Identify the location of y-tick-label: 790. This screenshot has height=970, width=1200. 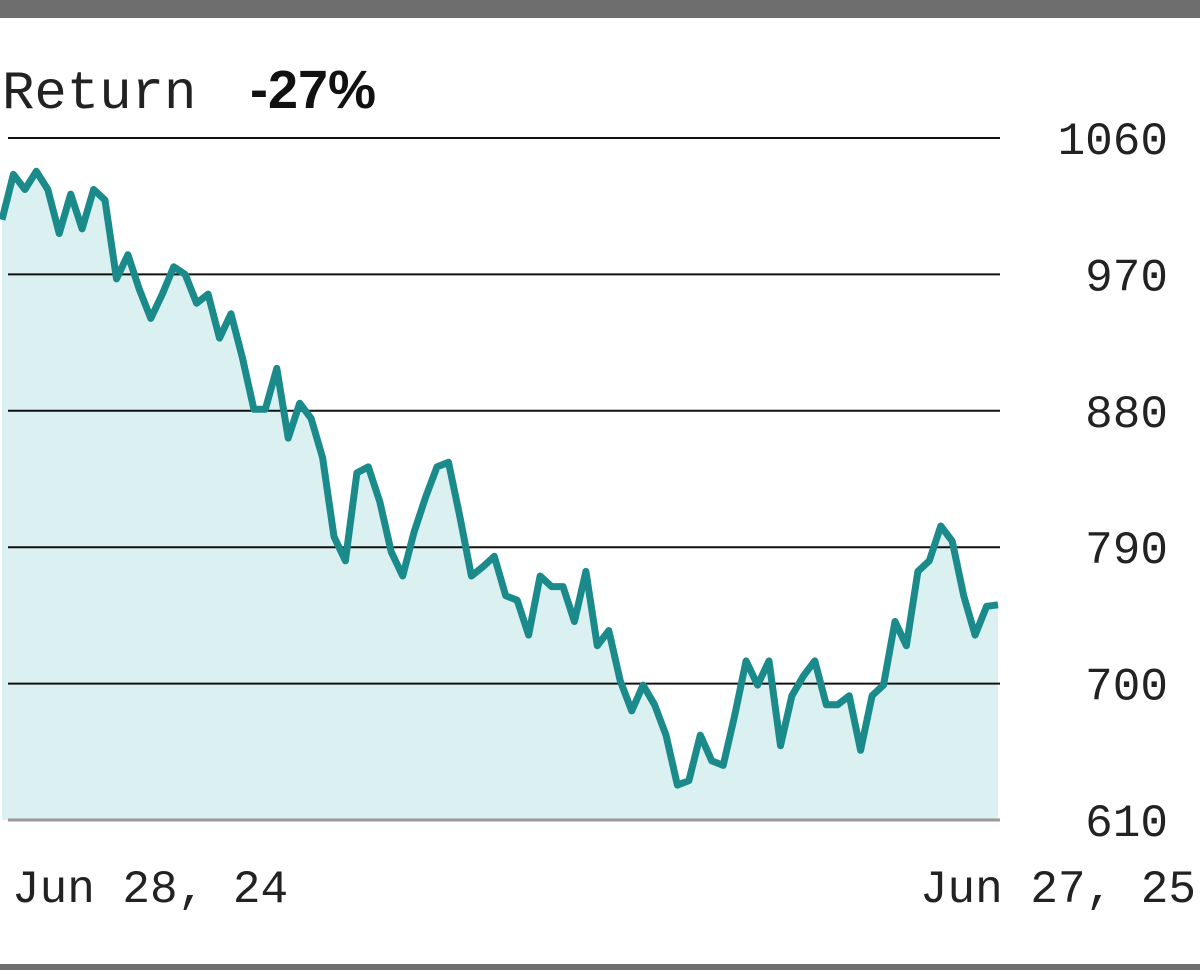
(1126, 551).